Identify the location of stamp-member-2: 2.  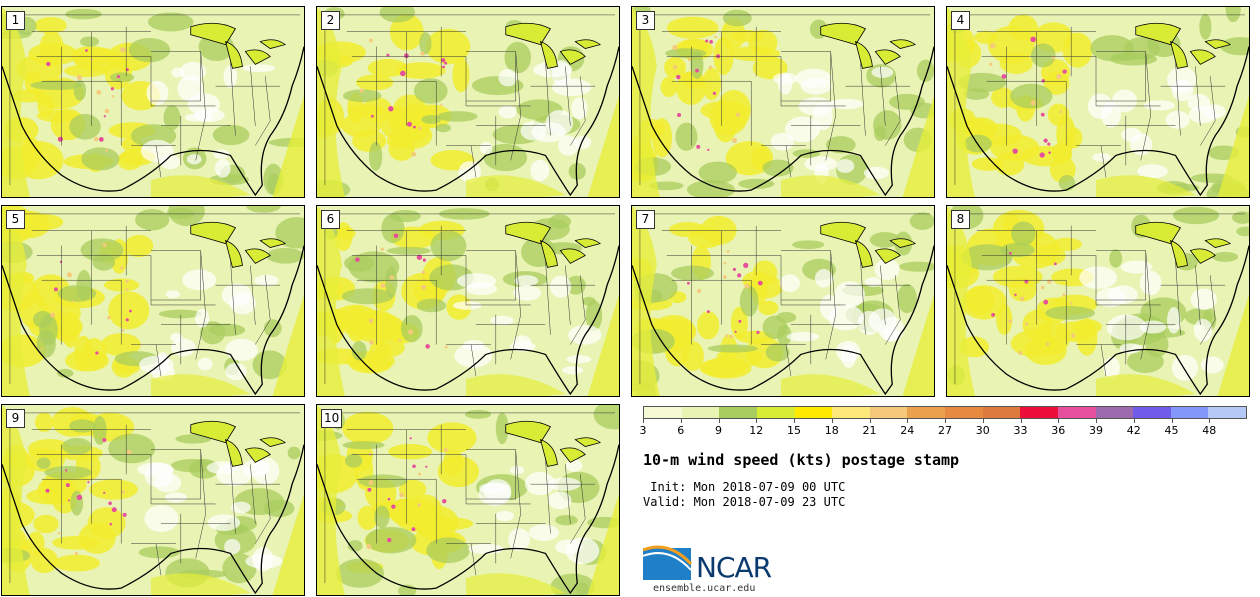
(468, 102).